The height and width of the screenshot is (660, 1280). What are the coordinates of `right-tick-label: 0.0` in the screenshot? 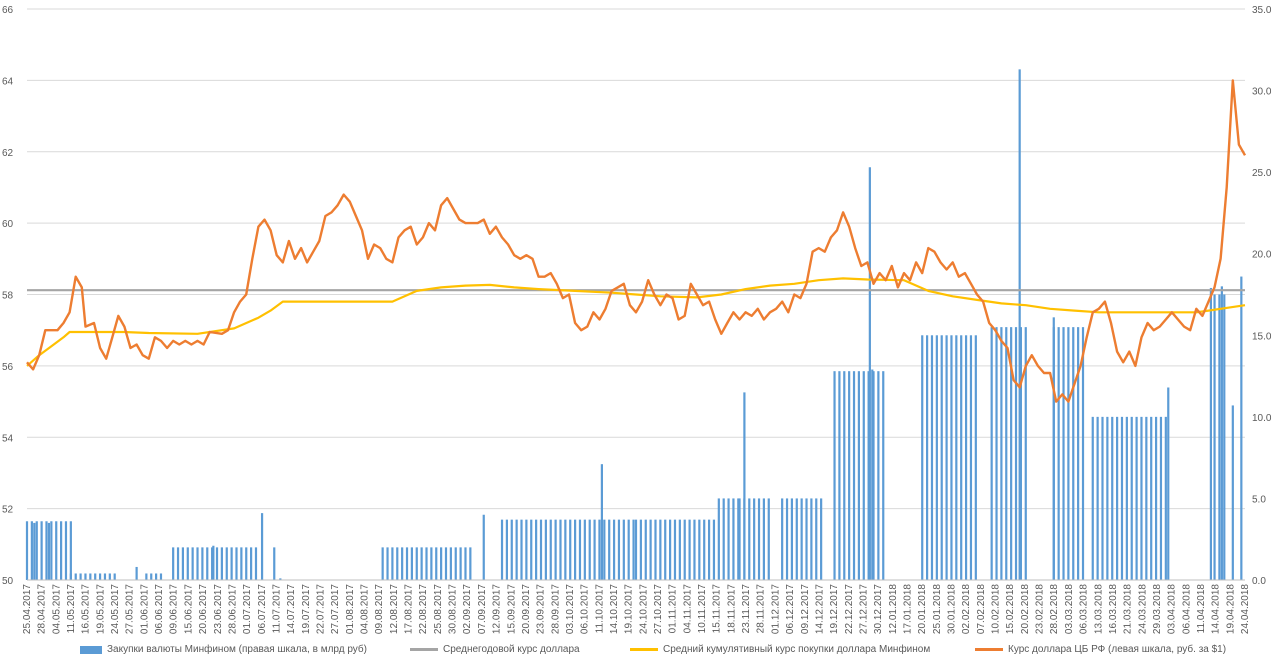 It's located at (1259, 581).